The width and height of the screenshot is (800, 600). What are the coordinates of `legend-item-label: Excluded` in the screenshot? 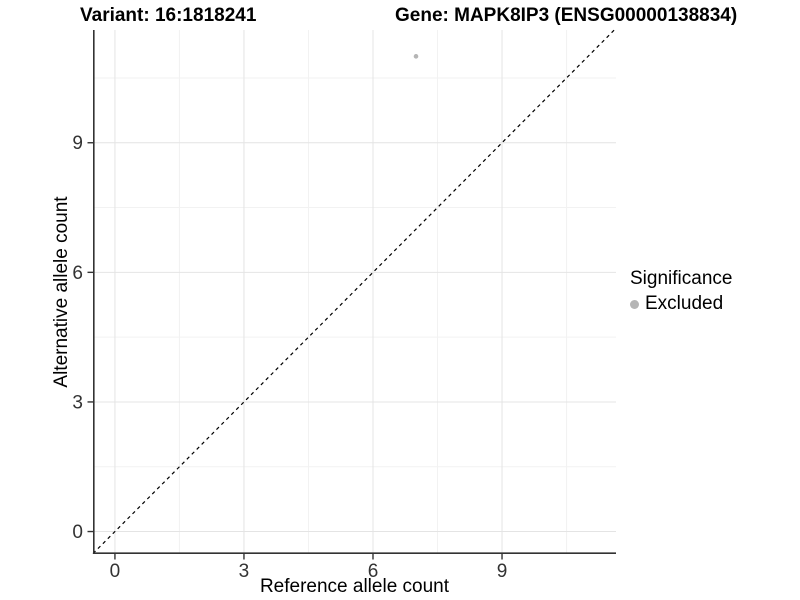 It's located at (684, 303).